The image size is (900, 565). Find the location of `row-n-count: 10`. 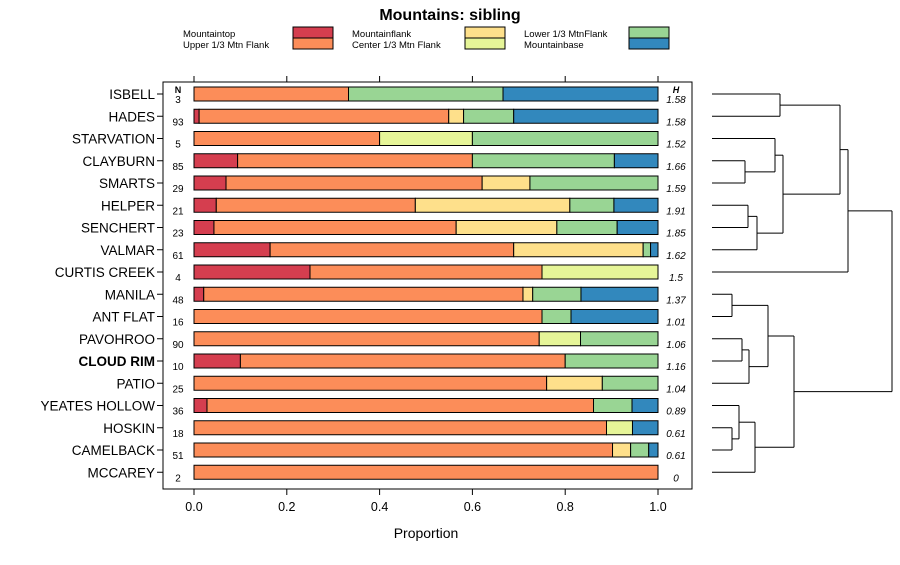

row-n-count: 10 is located at coordinates (178, 367).